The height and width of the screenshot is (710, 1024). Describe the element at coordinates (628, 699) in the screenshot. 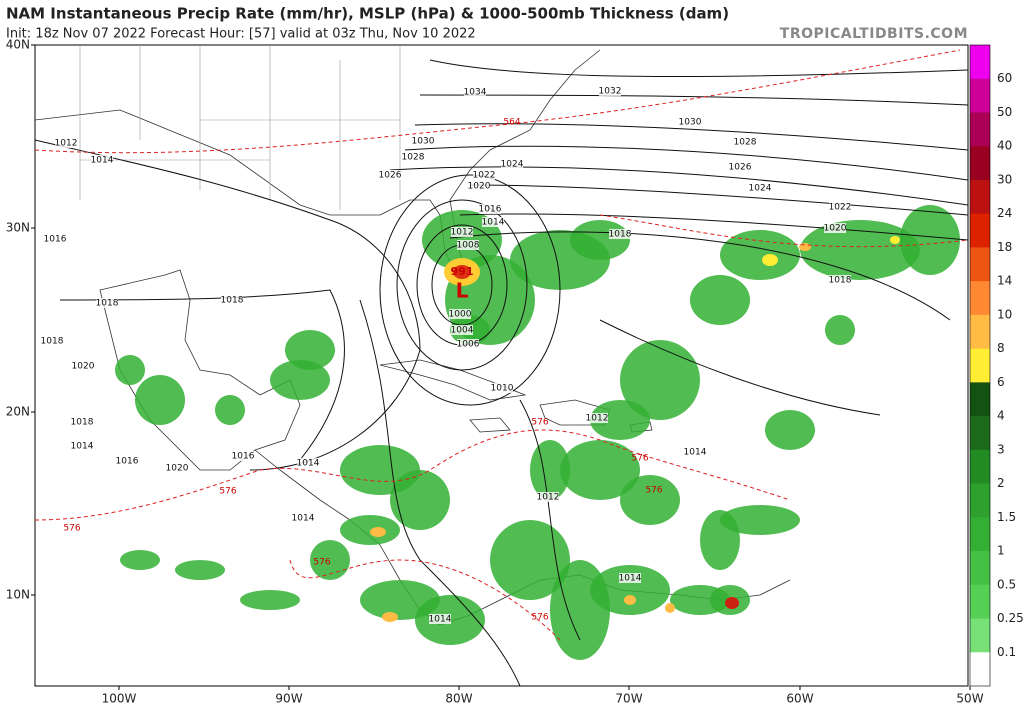

I see `lon-label: 70W` at that location.